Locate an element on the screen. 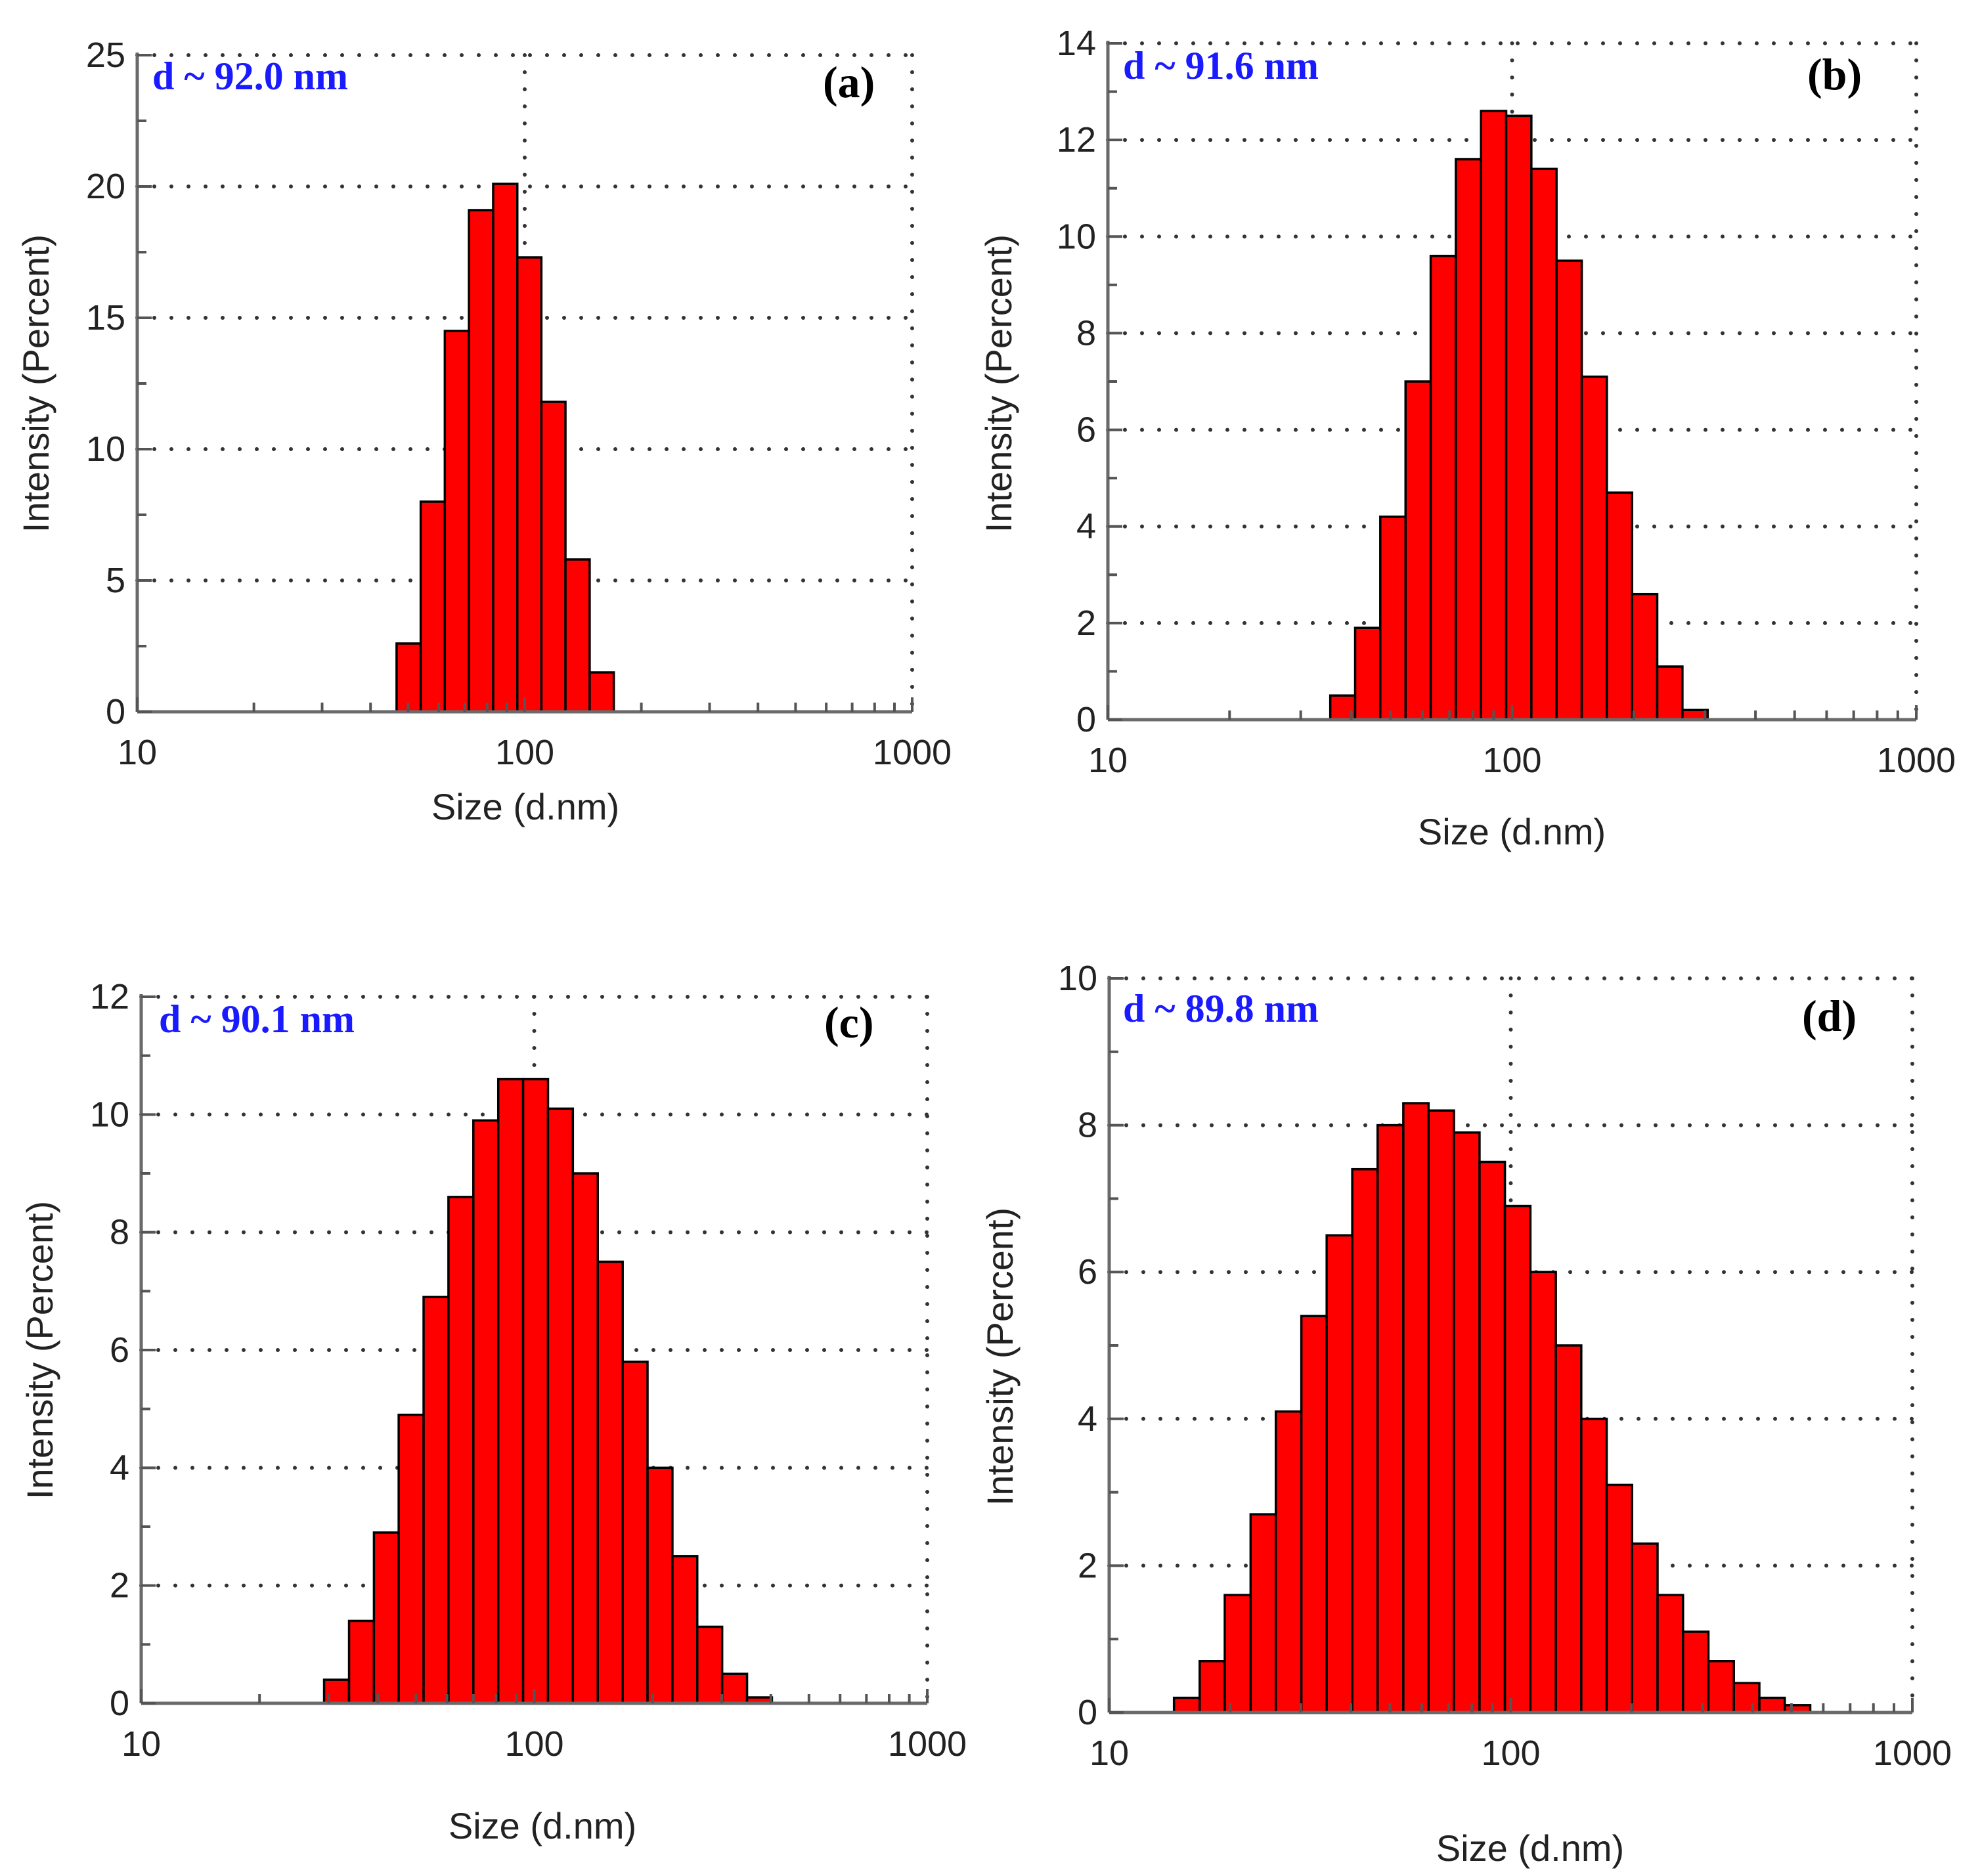 This screenshot has width=1980, height=1876. panel-a-ytick-label-4: 20 is located at coordinates (105, 186).